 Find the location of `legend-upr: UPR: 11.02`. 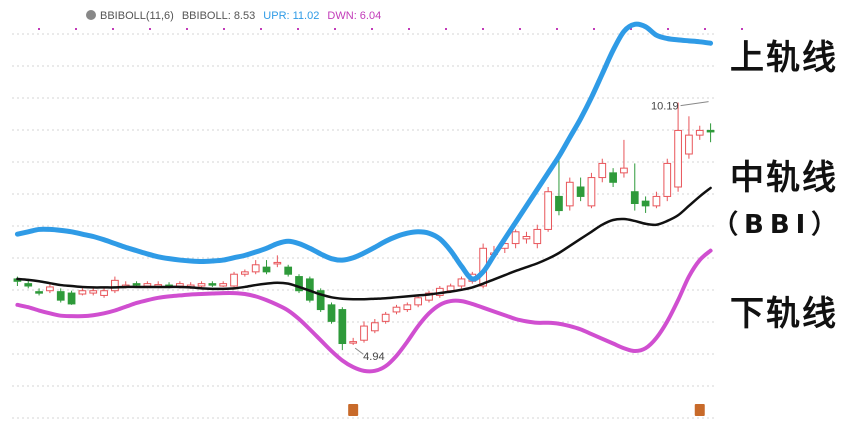

legend-upr: UPR: 11.02 is located at coordinates (291, 16).